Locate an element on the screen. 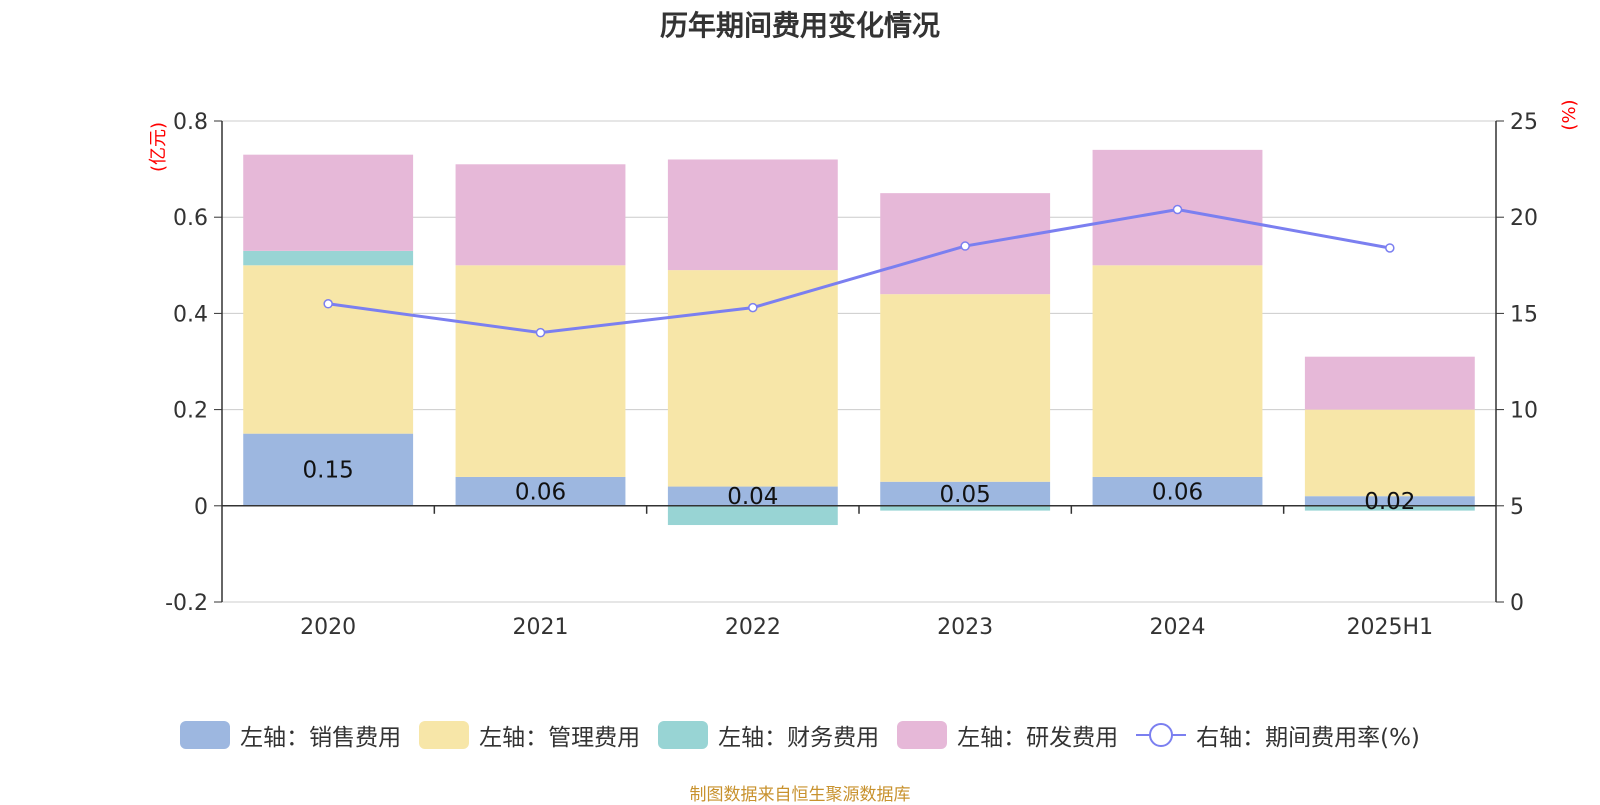 This screenshot has height=805, width=1600. right-axis-tick-label: 25 is located at coordinates (1524, 122).